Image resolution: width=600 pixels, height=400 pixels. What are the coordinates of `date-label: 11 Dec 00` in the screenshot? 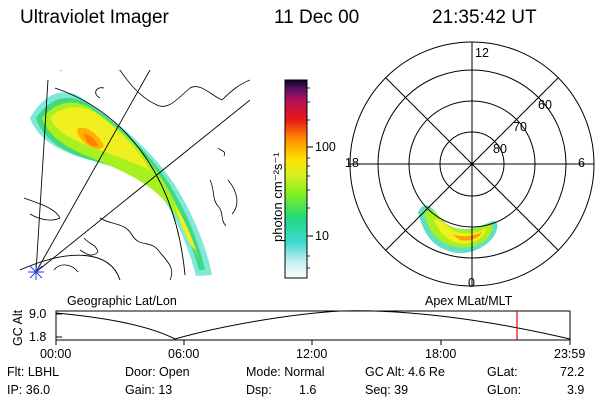 It's located at (317, 17).